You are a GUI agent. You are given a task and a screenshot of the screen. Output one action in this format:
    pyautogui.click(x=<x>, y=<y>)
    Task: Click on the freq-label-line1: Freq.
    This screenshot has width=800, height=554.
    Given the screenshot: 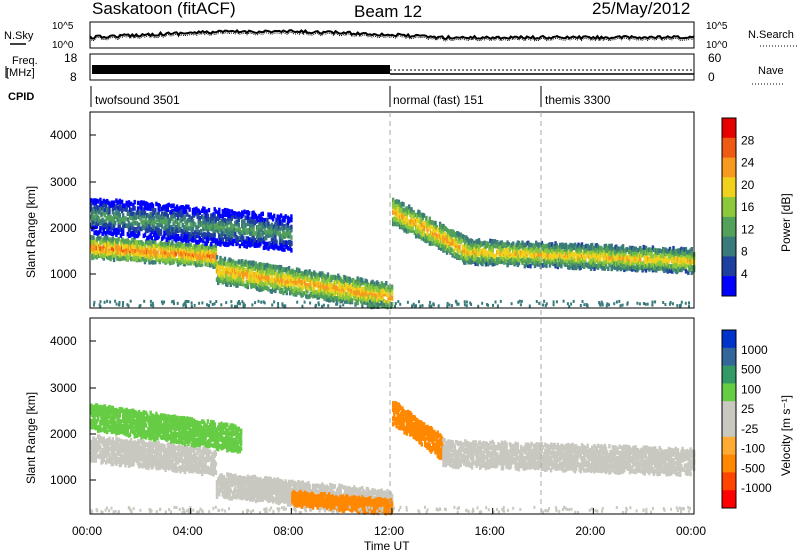 What is the action you would take?
    pyautogui.click(x=25, y=61)
    